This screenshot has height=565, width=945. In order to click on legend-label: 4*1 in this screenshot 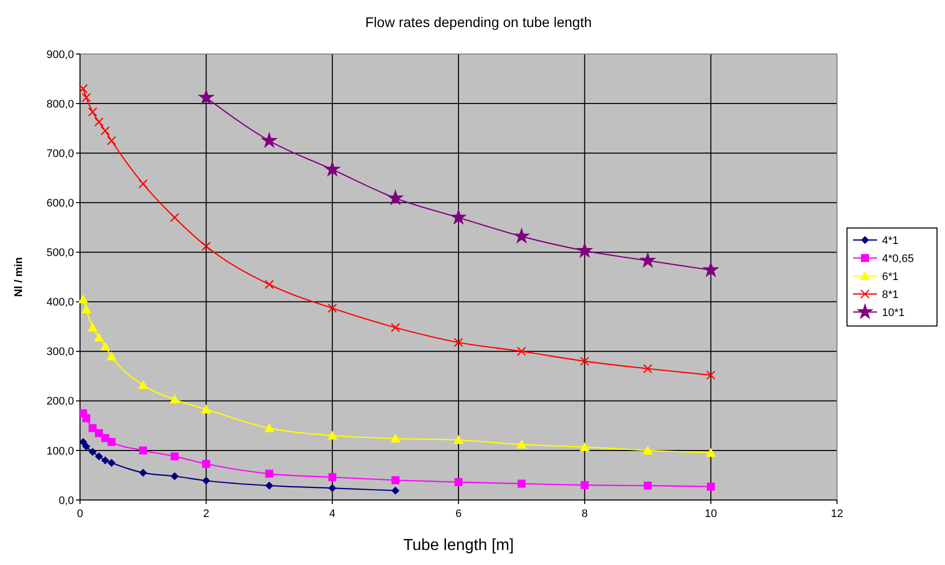, I will do `click(890, 240)`.